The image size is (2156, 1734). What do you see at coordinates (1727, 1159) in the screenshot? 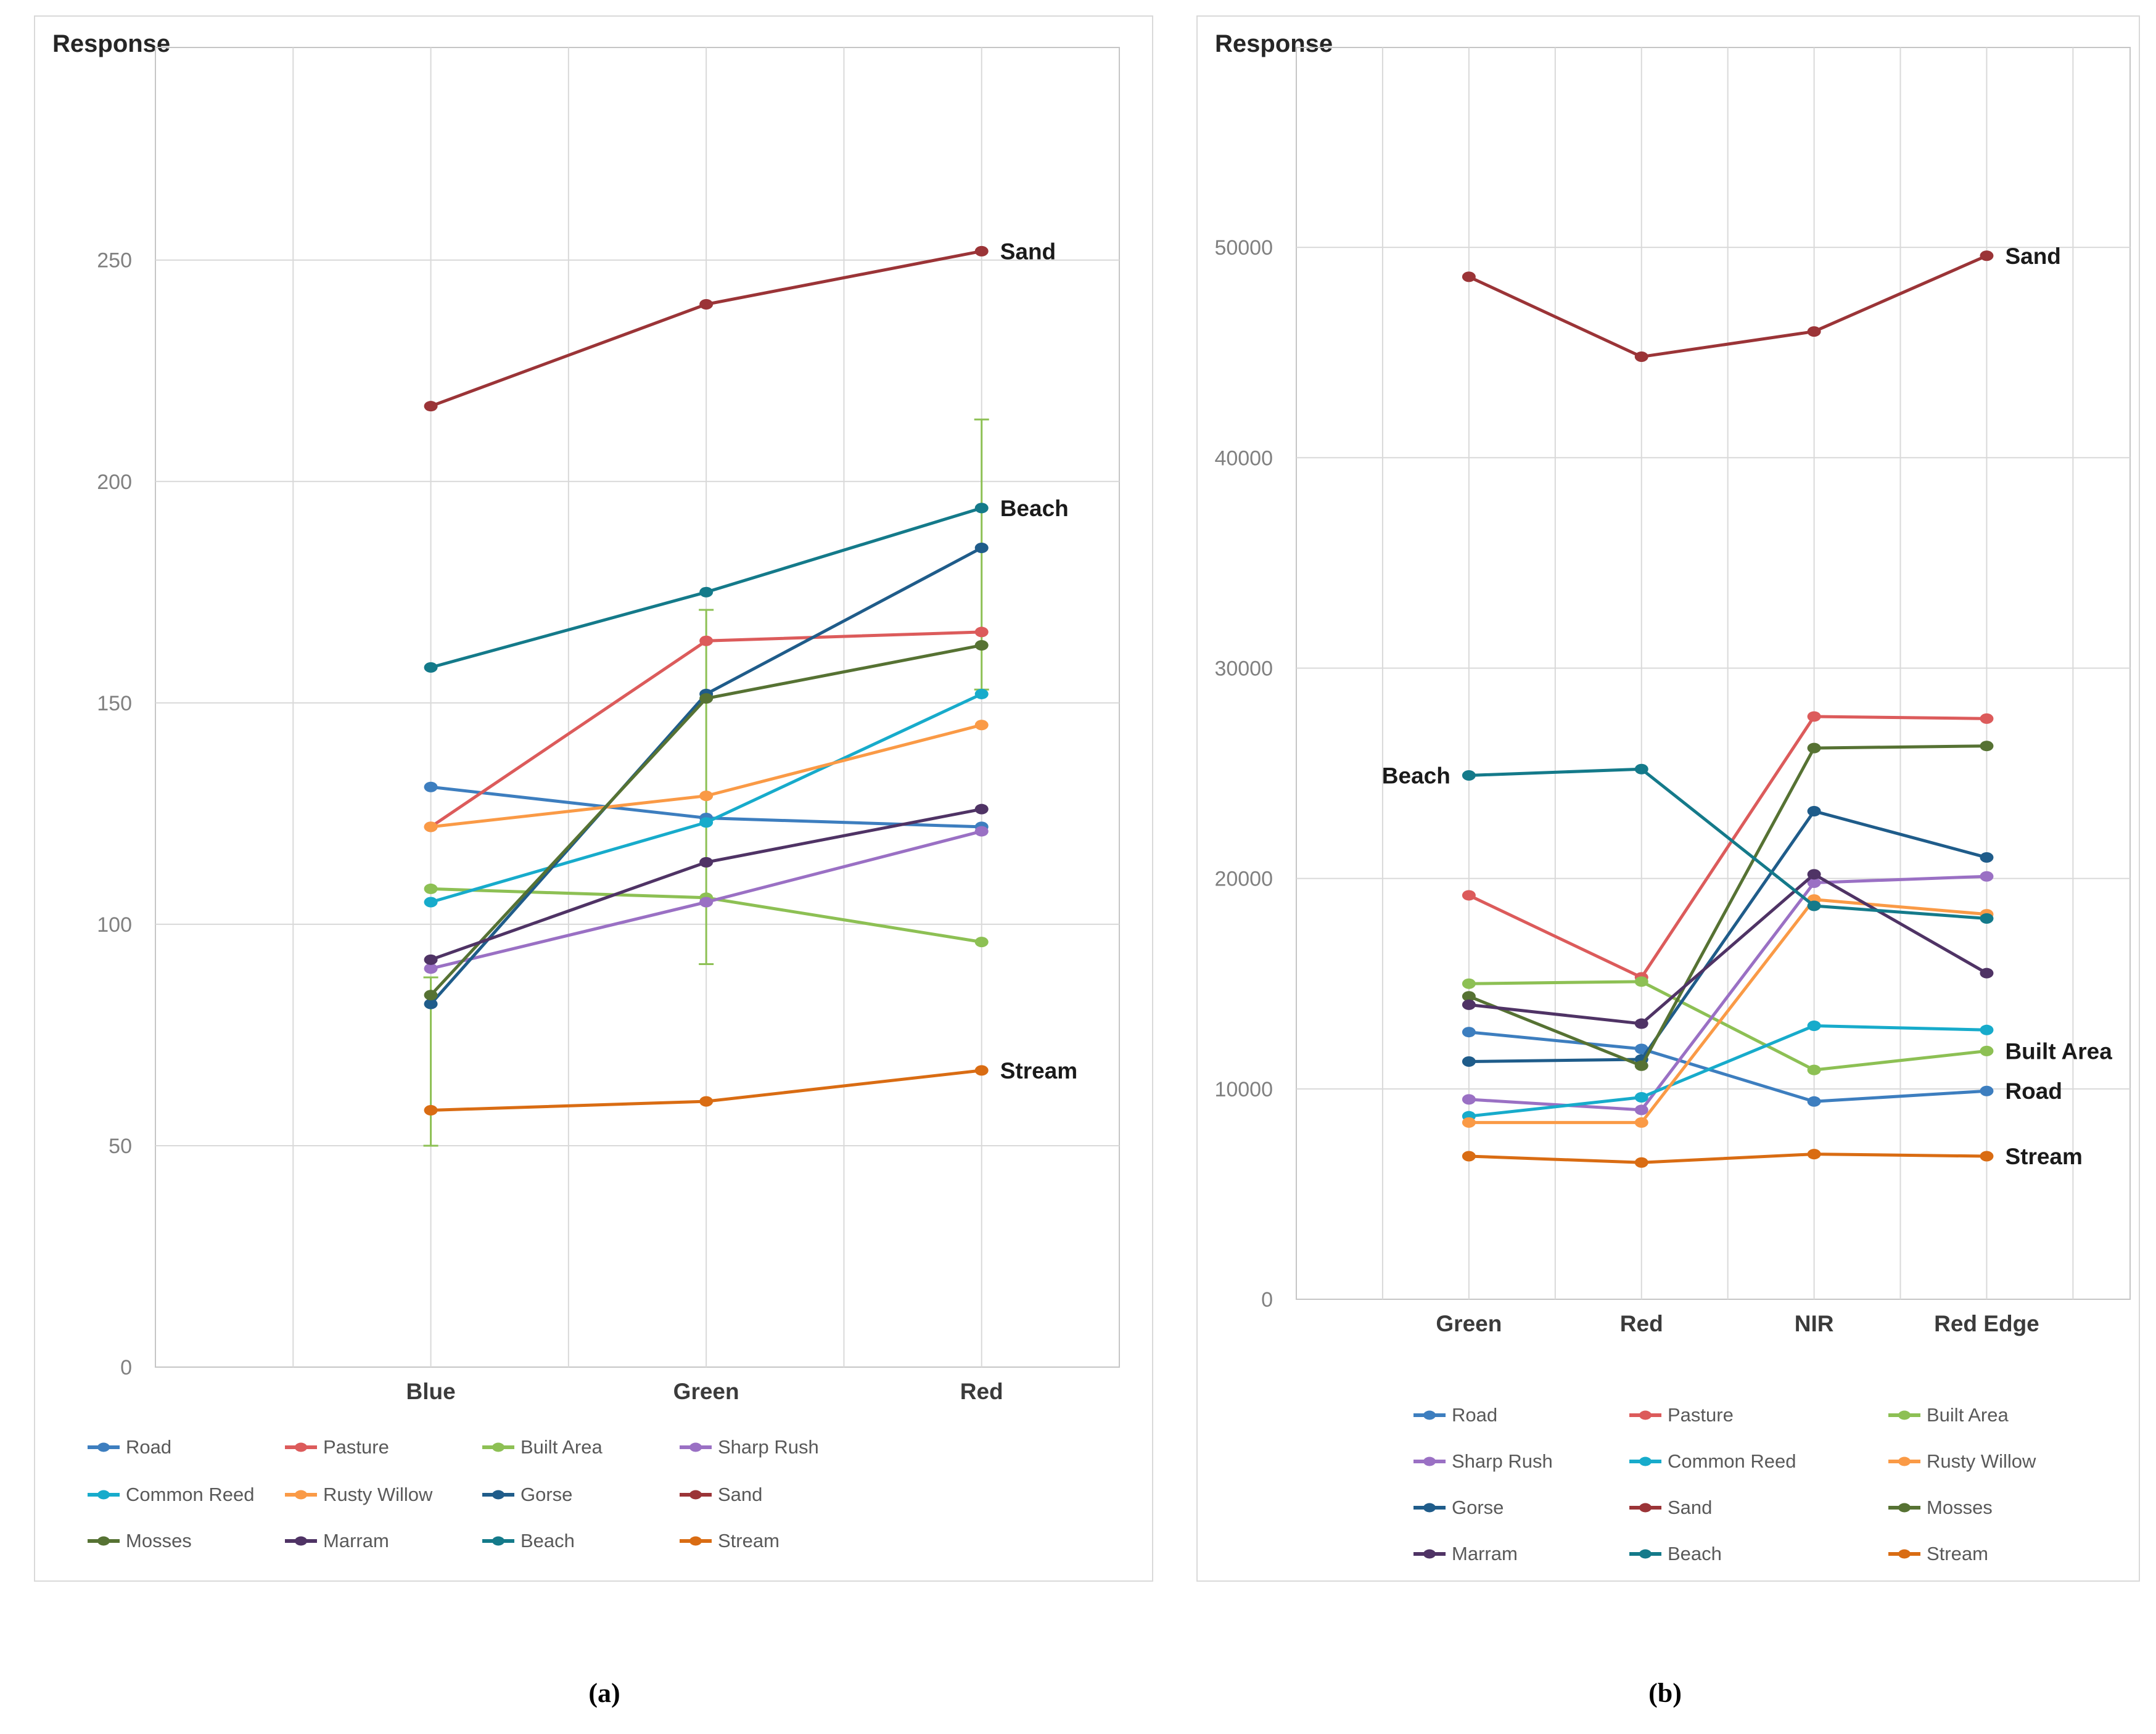
I see `series-line-stream` at bounding box center [1727, 1159].